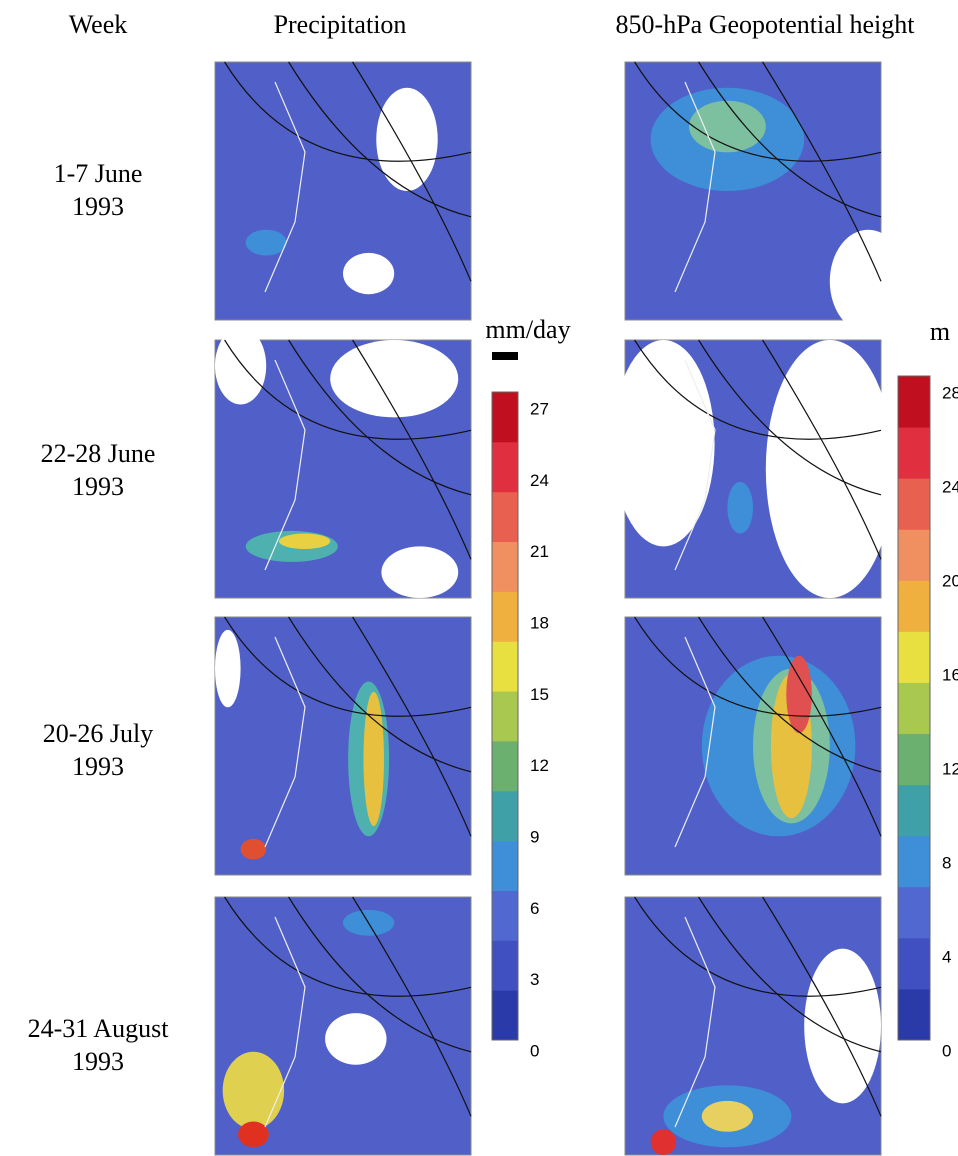 This screenshot has height=1156, width=958. Describe the element at coordinates (98, 453) in the screenshot. I see `row-week: 22-28 June` at that location.